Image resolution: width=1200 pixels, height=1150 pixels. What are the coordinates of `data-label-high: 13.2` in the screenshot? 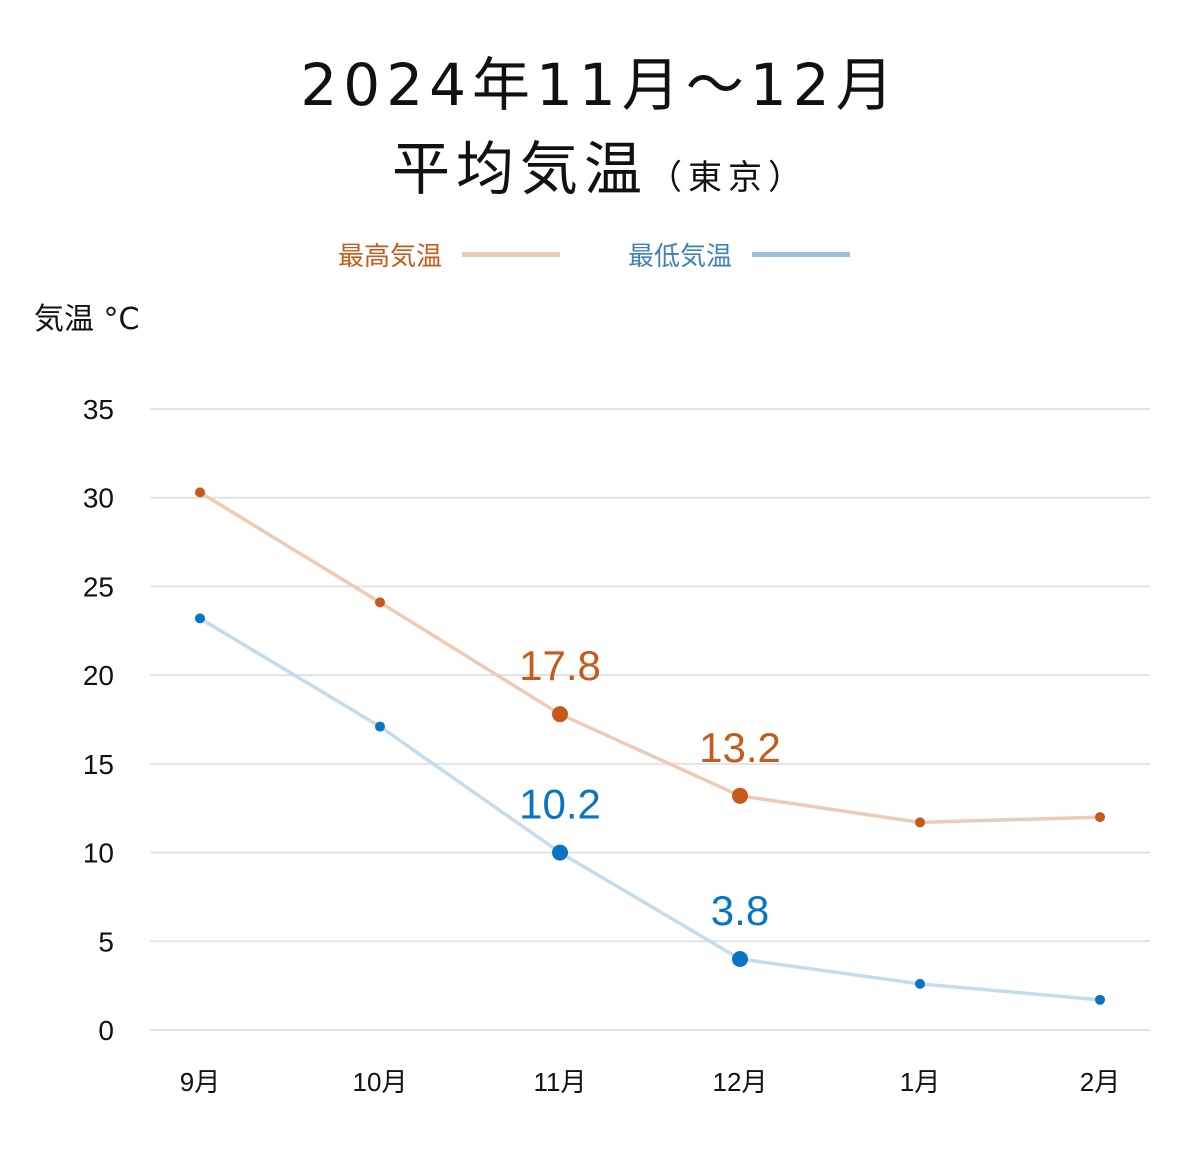 It's located at (740, 747).